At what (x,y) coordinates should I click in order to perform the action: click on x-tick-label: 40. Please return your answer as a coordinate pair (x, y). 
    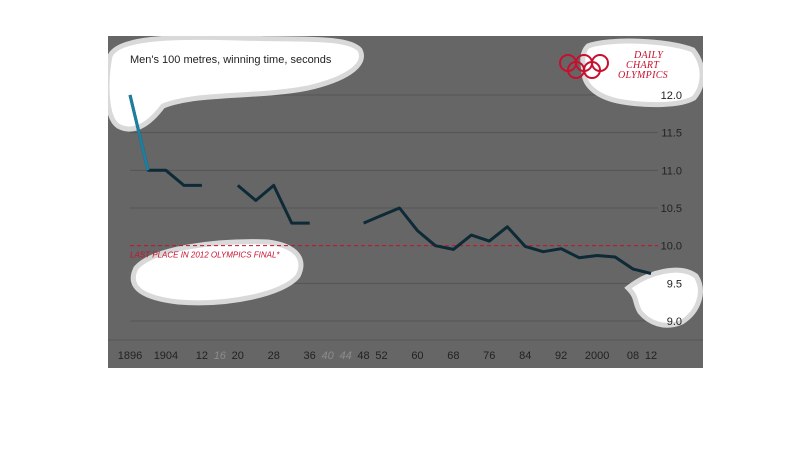
    Looking at the image, I should click on (327, 356).